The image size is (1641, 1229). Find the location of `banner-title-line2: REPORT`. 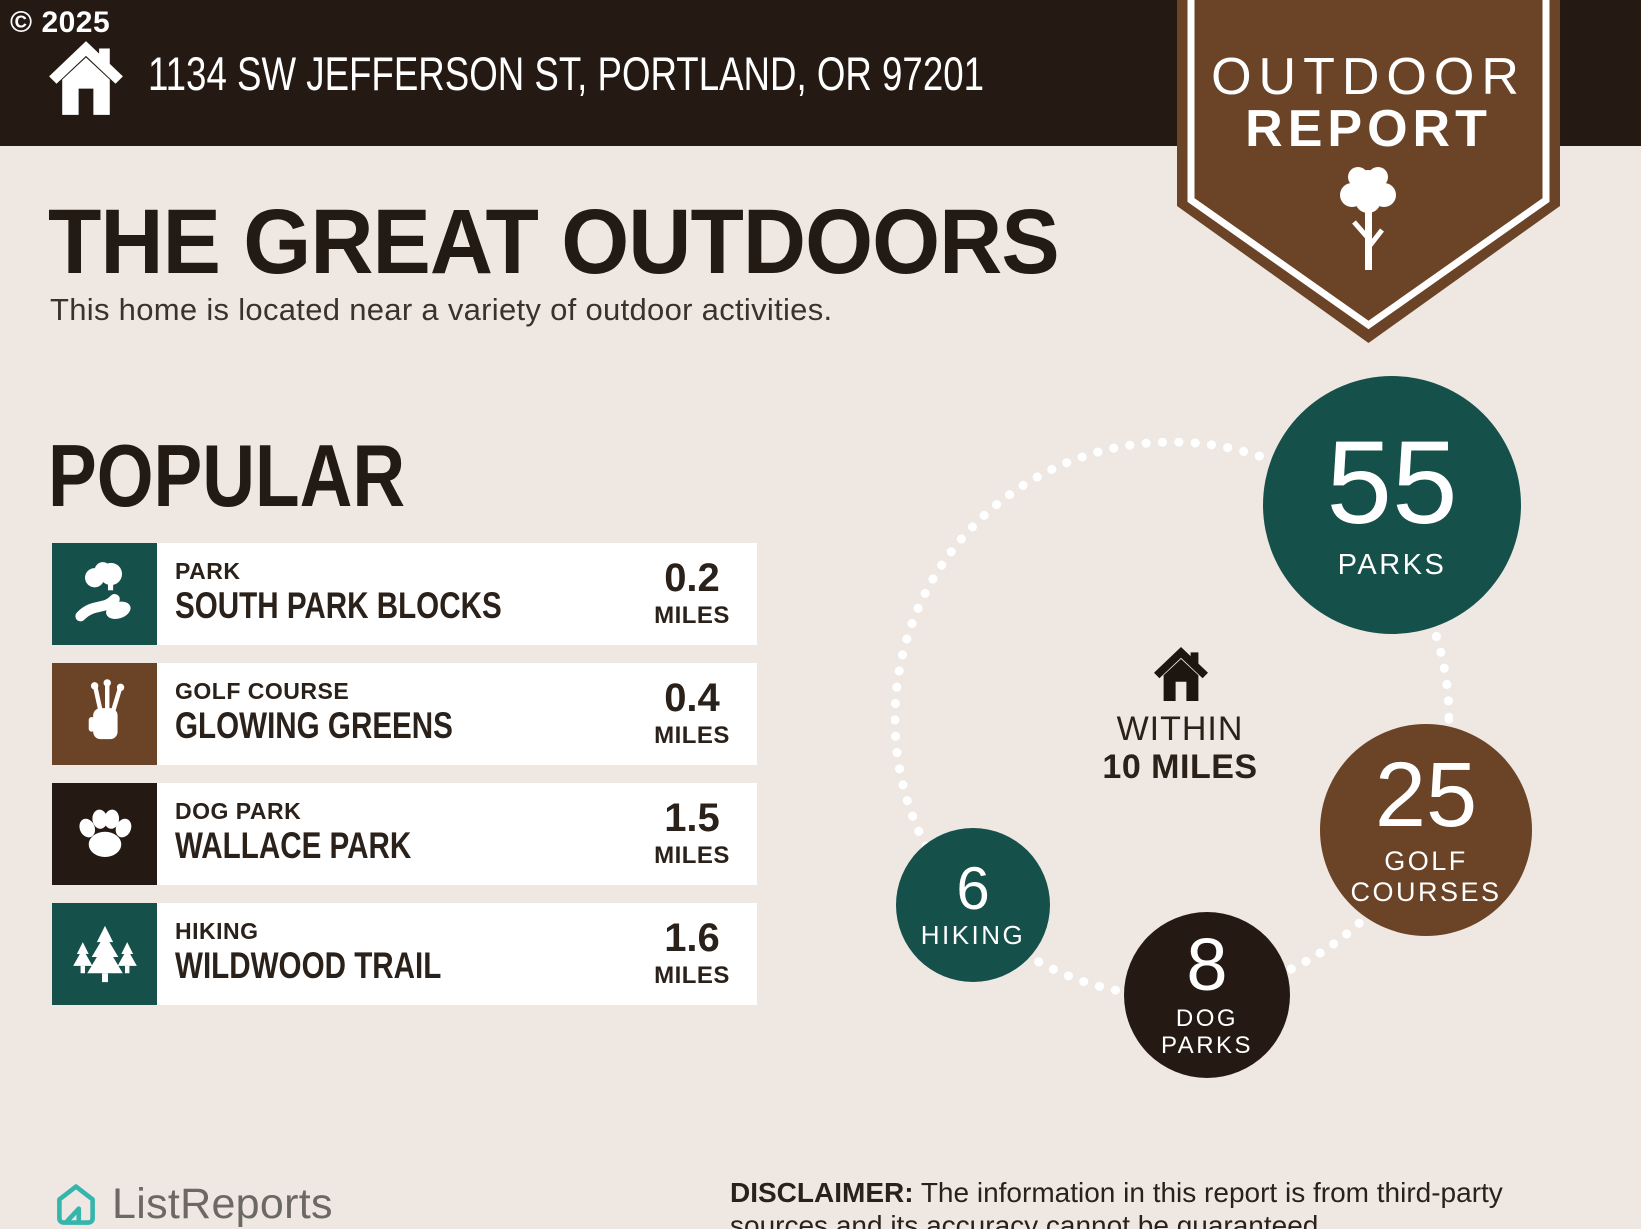

banner-title-line2: REPORT is located at coordinates (1368, 129).